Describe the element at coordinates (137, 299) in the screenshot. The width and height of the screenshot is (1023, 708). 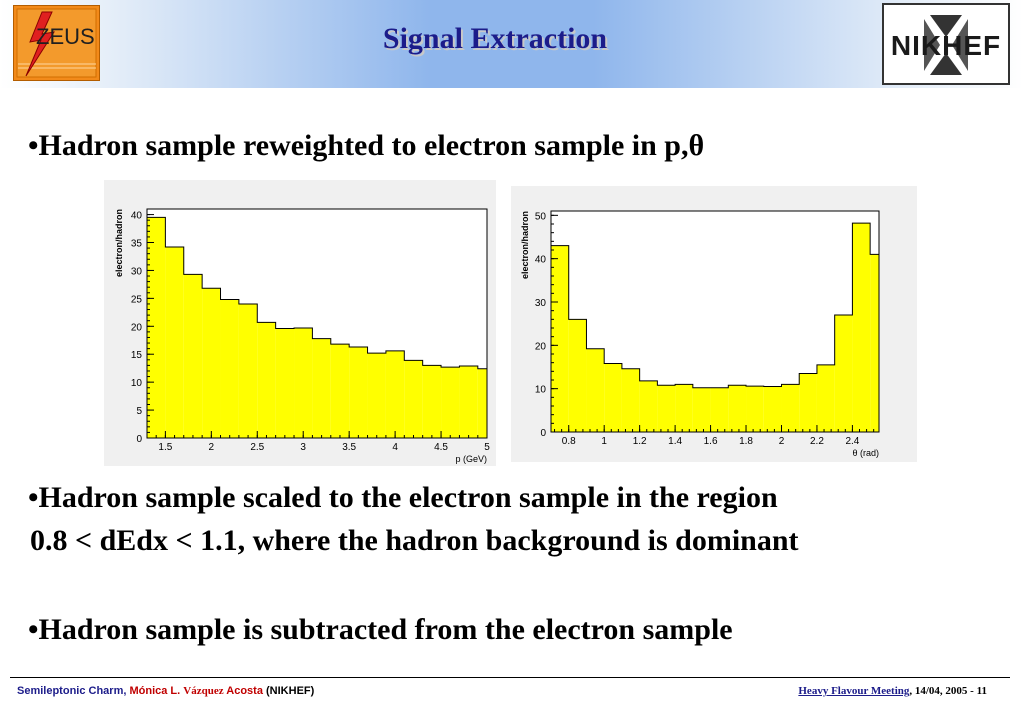
I see `y-tick-label: 25` at that location.